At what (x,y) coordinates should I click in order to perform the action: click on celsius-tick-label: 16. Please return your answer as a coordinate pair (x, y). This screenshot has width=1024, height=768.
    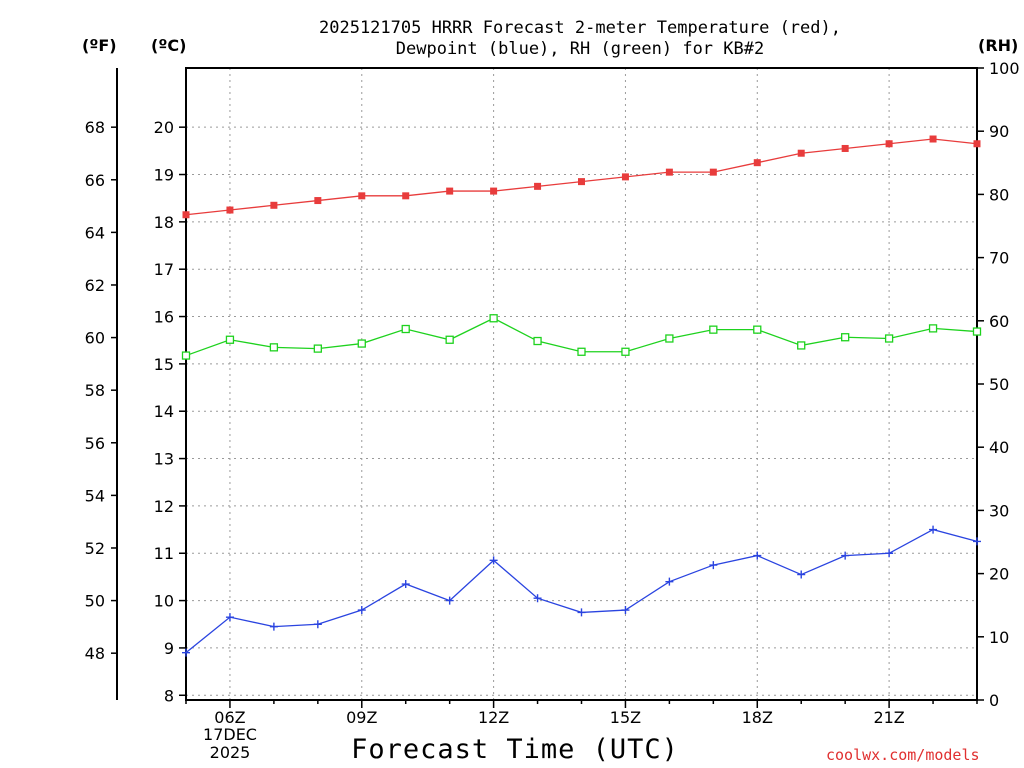
    Looking at the image, I should click on (164, 317).